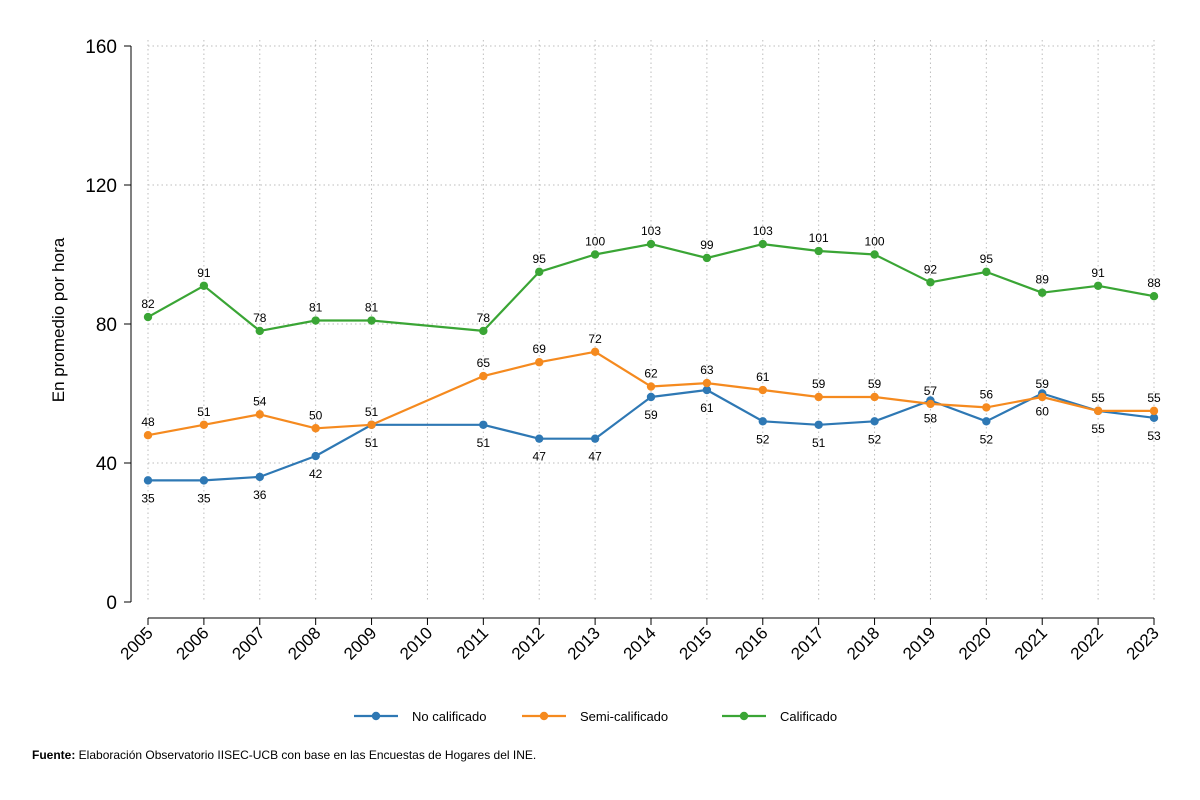 The image size is (1200, 800). I want to click on x-tick-label: 2013, so click(584, 643).